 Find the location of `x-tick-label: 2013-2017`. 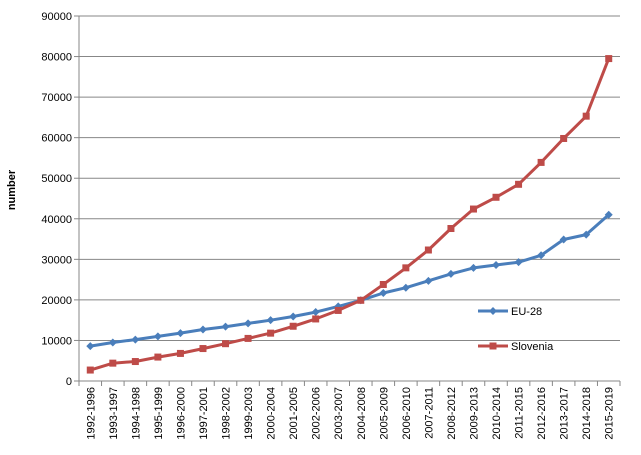

x-tick-label: 2013-2017 is located at coordinates (565, 413).